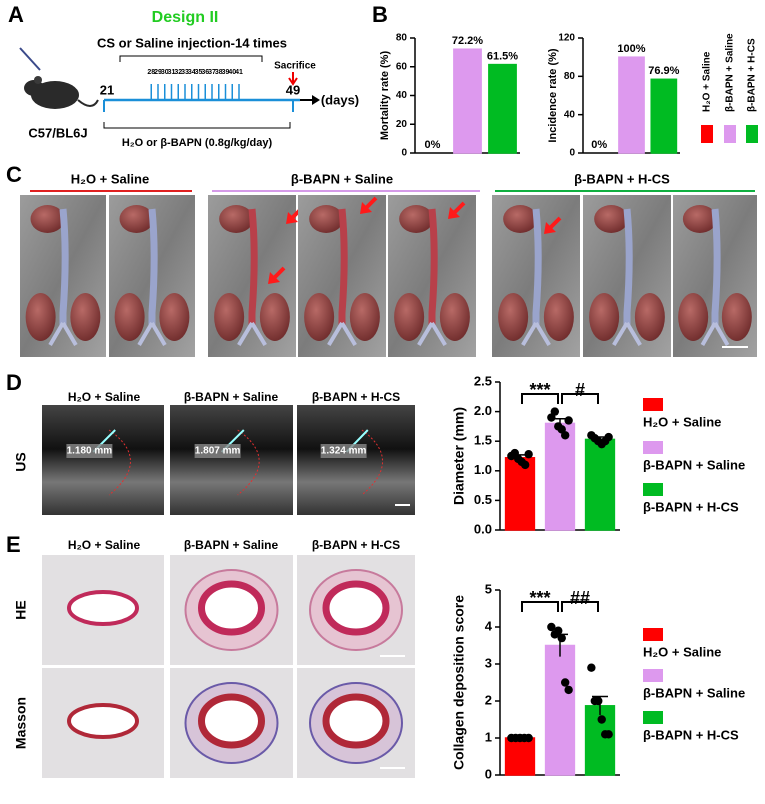  Describe the element at coordinates (344, 451) in the screenshot. I see `measurement: 1.324 mm` at that location.